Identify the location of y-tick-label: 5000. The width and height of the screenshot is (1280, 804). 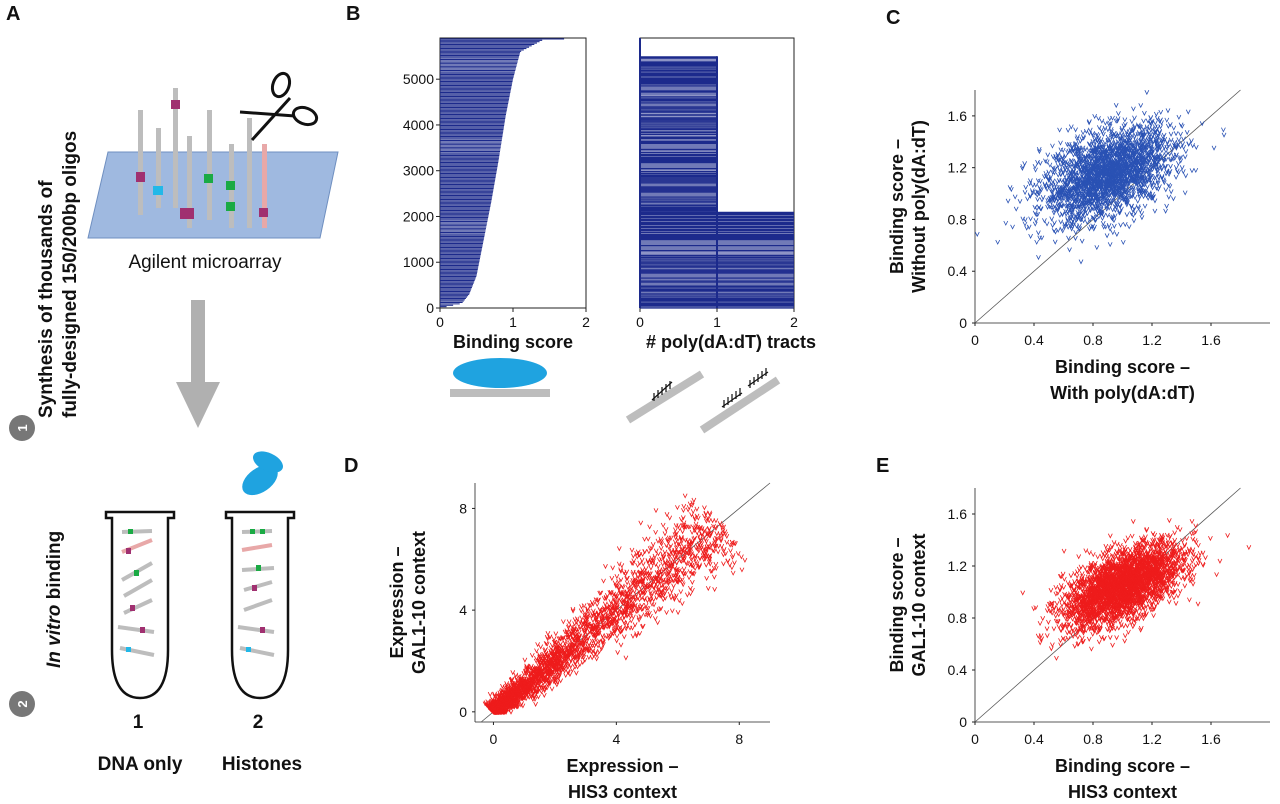
(418, 79).